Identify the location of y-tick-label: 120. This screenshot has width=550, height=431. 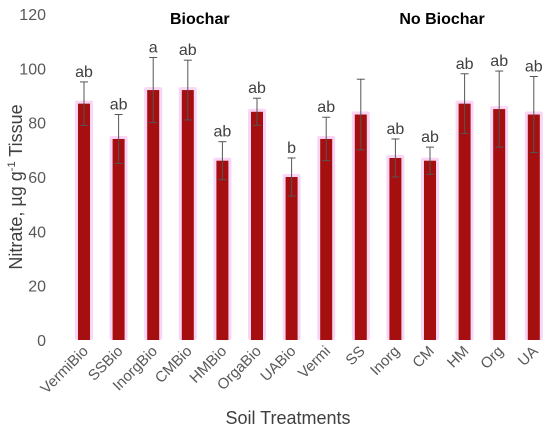
(32, 15).